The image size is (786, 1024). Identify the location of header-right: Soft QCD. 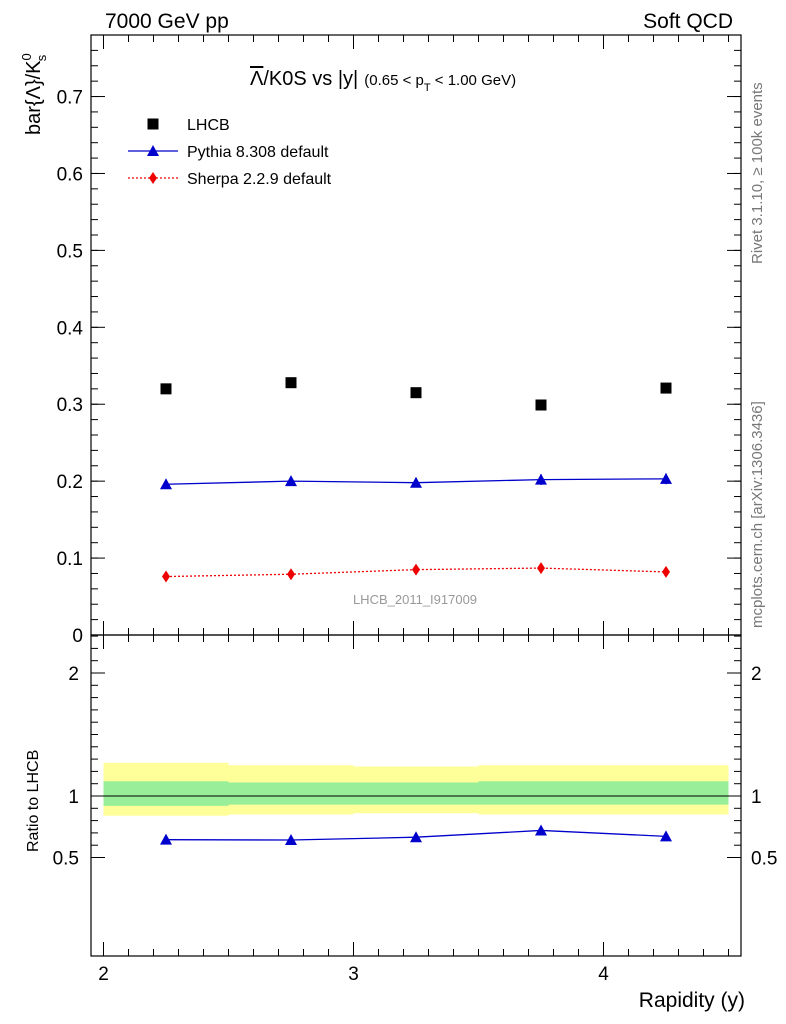
(688, 21).